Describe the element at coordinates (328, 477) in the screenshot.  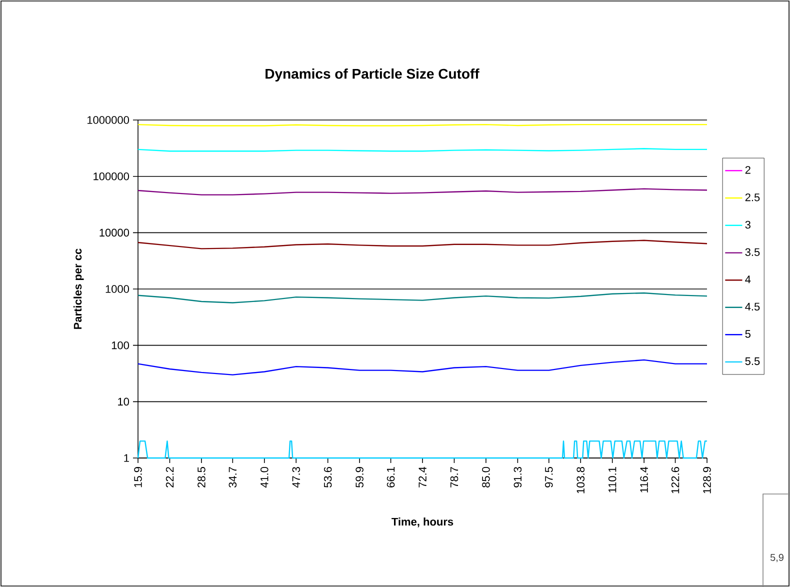
I see `x-tick-label: 53.6` at that location.